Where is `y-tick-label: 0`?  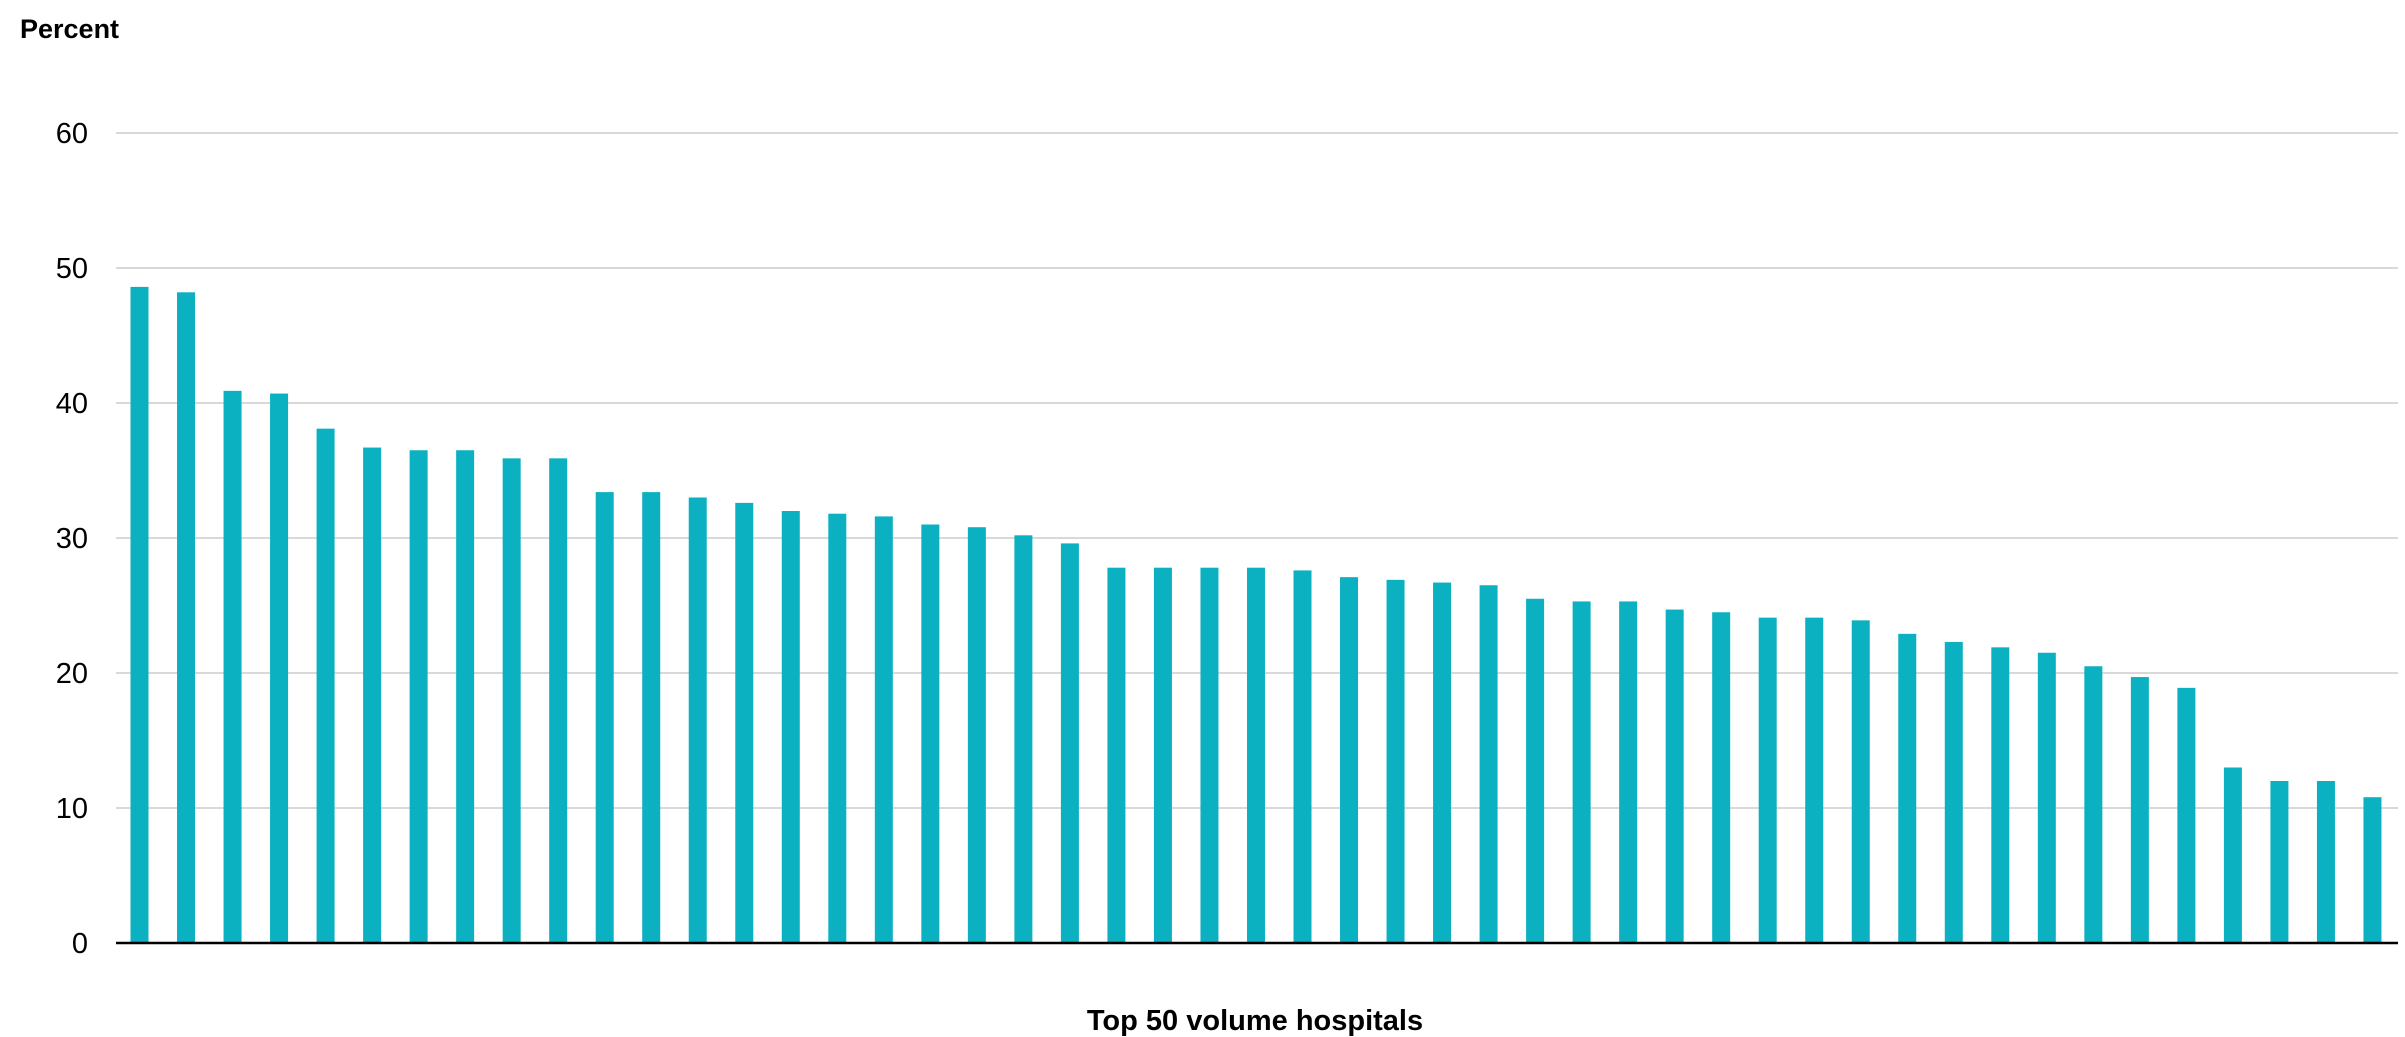
y-tick-label: 0 is located at coordinates (80, 944).